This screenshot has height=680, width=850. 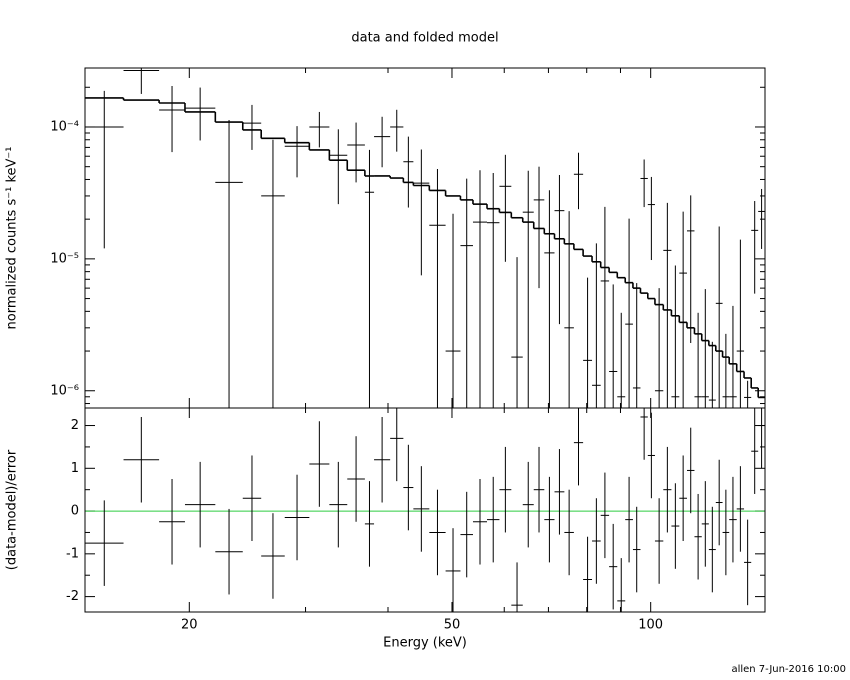 What do you see at coordinates (75, 511) in the screenshot?
I see `y-tick-label: 0` at bounding box center [75, 511].